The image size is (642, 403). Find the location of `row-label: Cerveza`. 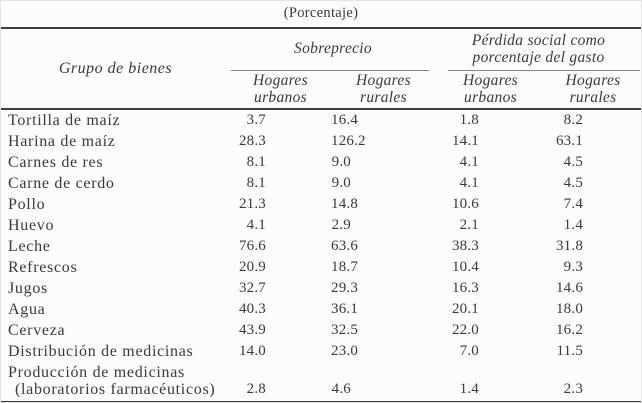

row-label: Cerveza is located at coordinates (115, 330).